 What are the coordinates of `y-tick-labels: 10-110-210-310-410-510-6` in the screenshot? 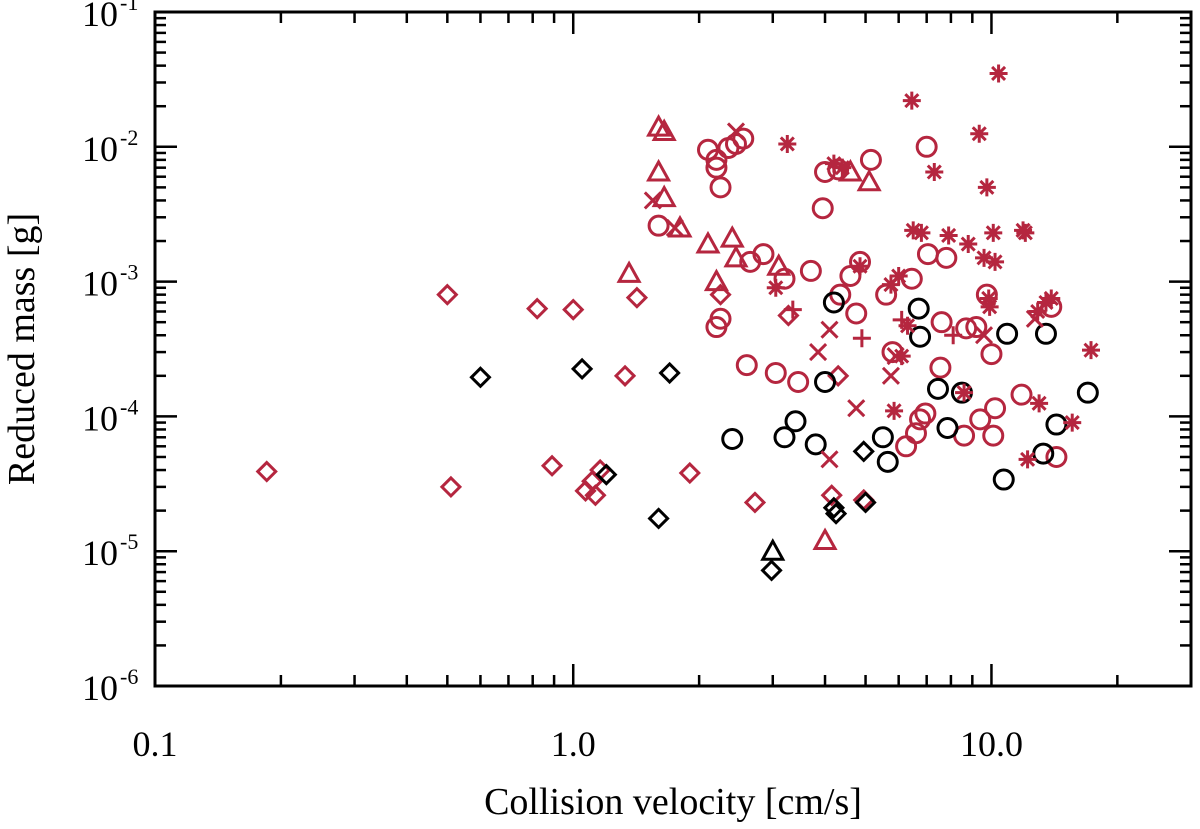 It's located at (110, 354).